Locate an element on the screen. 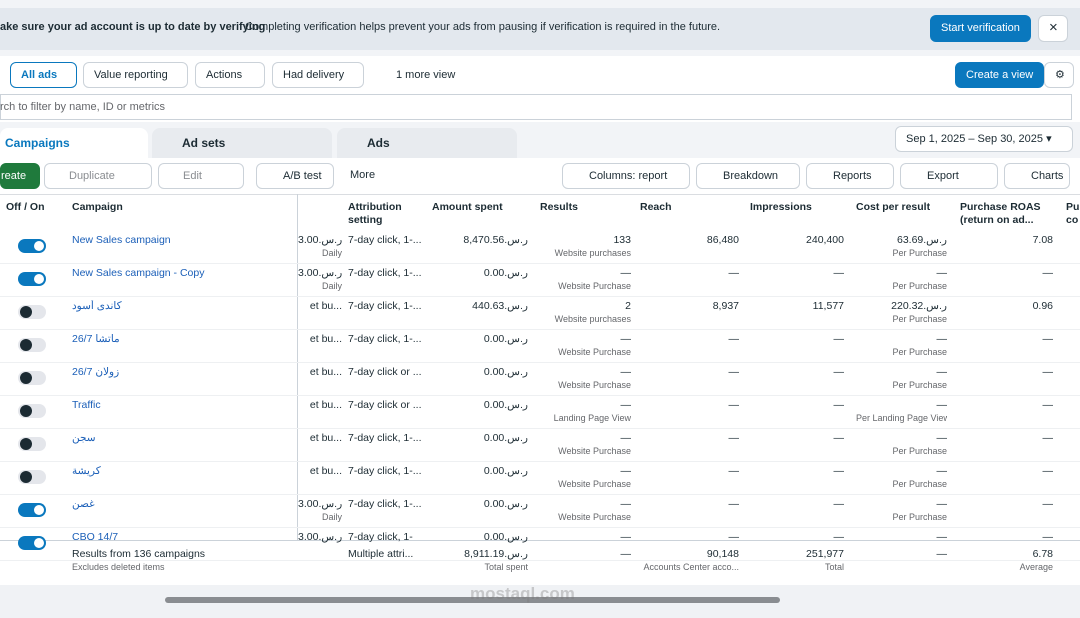  search-box is located at coordinates (536, 107).